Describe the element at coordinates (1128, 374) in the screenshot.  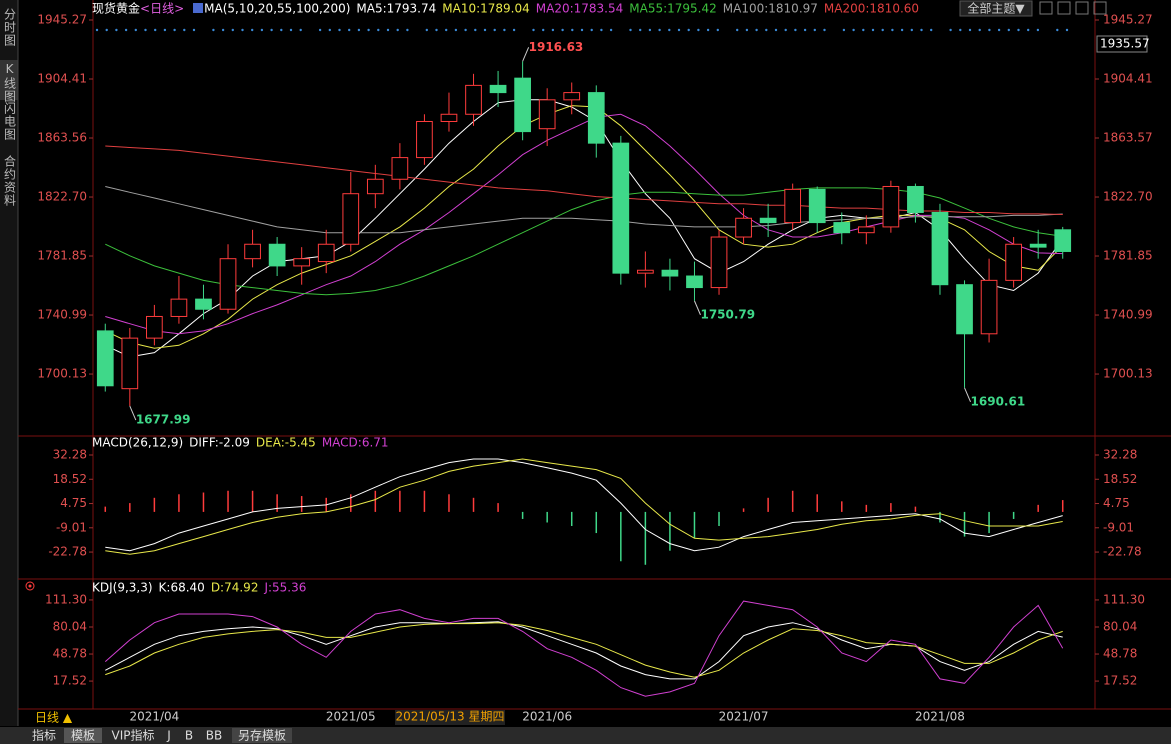
I see `y2-tick-label: 1700.13` at that location.